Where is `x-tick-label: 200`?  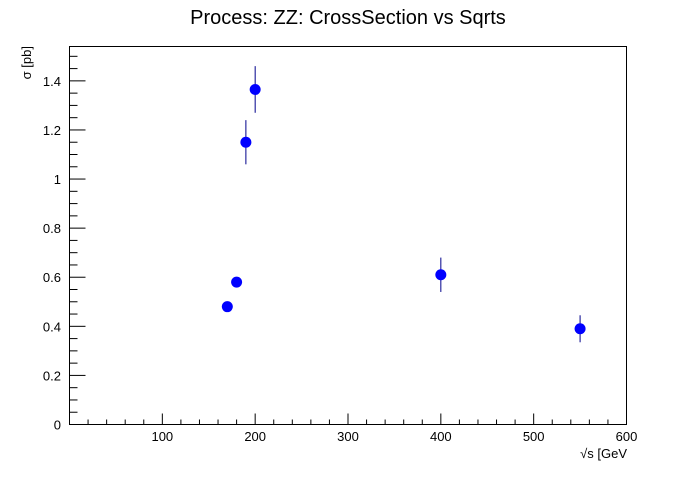 x-tick-label: 200 is located at coordinates (255, 436).